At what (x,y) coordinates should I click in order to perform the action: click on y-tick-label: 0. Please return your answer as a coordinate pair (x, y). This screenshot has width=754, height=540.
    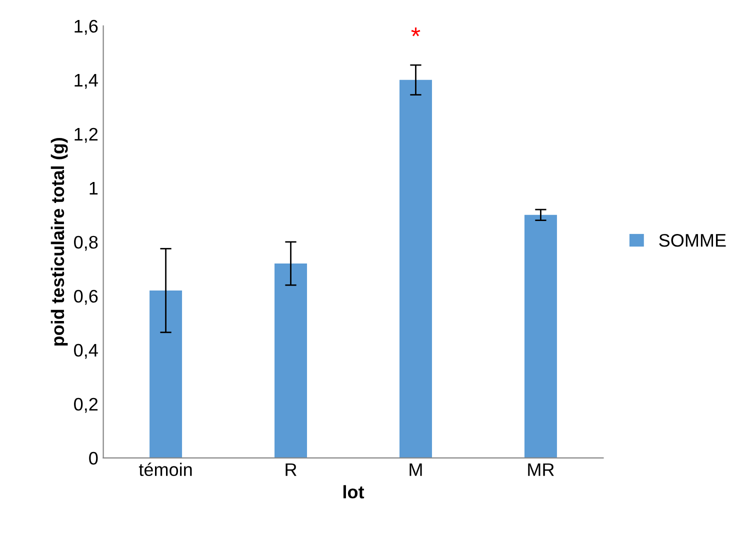
    Looking at the image, I should click on (93, 458).